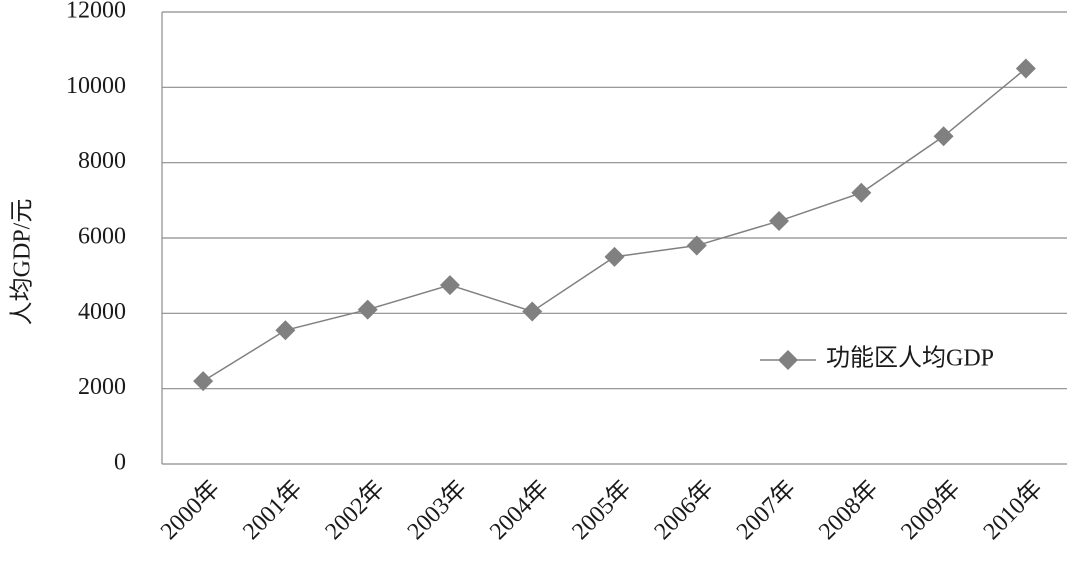  I want to click on x-tick-label: 2000年, so click(190, 510).